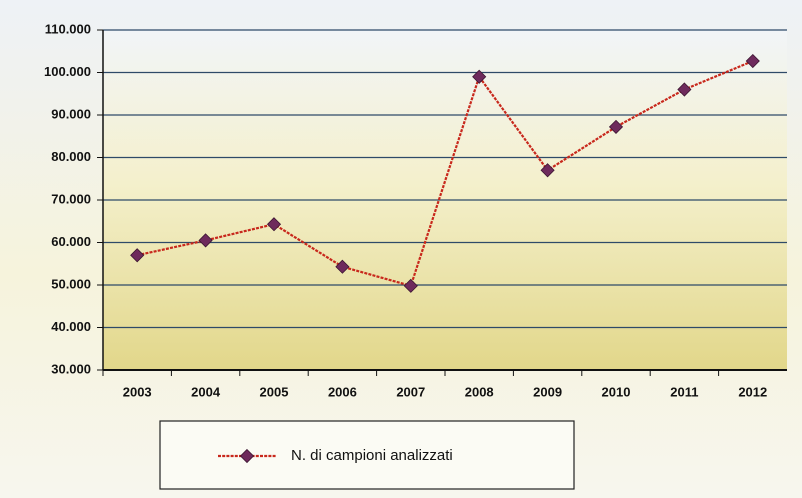 The height and width of the screenshot is (498, 802). What do you see at coordinates (71, 198) in the screenshot?
I see `y-tick-label: 70.000` at bounding box center [71, 198].